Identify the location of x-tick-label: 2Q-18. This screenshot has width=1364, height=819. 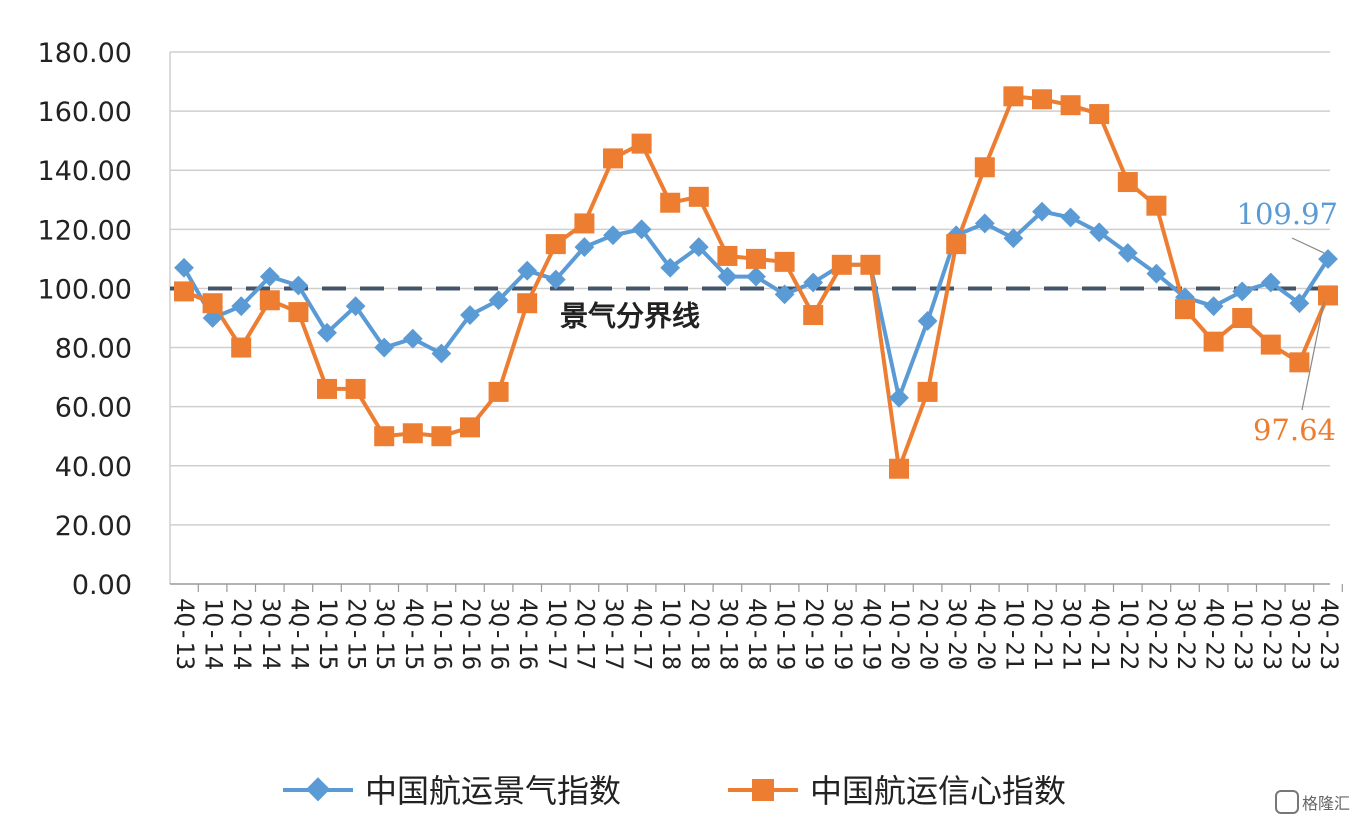
(700, 634).